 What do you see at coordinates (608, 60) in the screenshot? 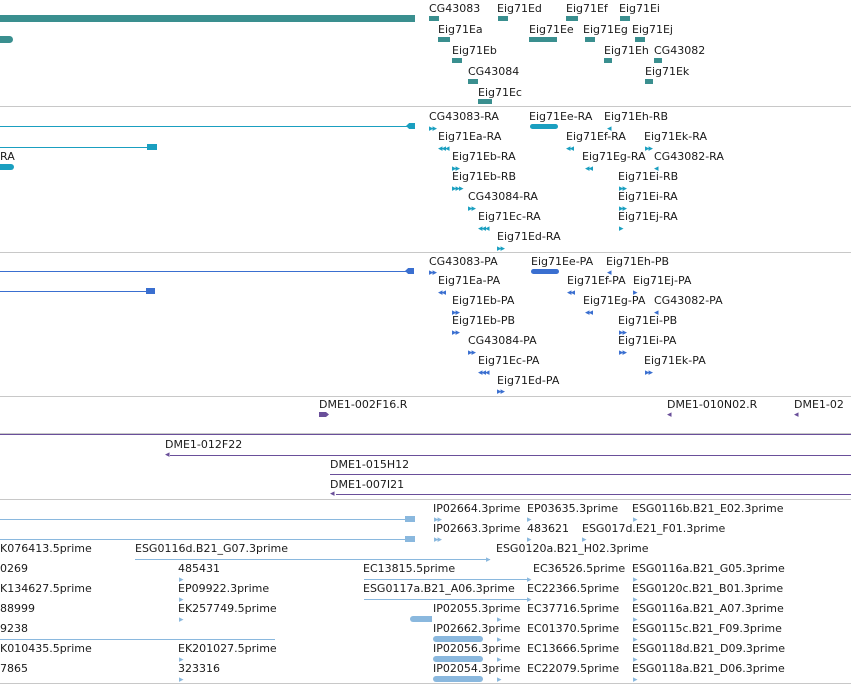
I see `gene-feature-eig71eh` at bounding box center [608, 60].